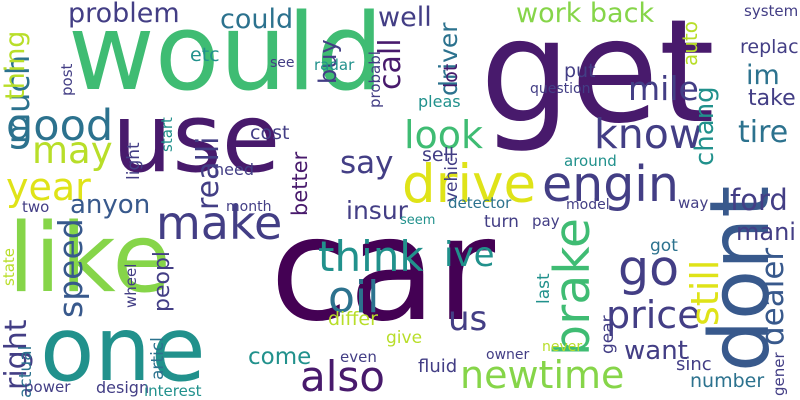 This screenshot has width=800, height=400. Describe the element at coordinates (763, 75) in the screenshot. I see `word-im: im` at that location.